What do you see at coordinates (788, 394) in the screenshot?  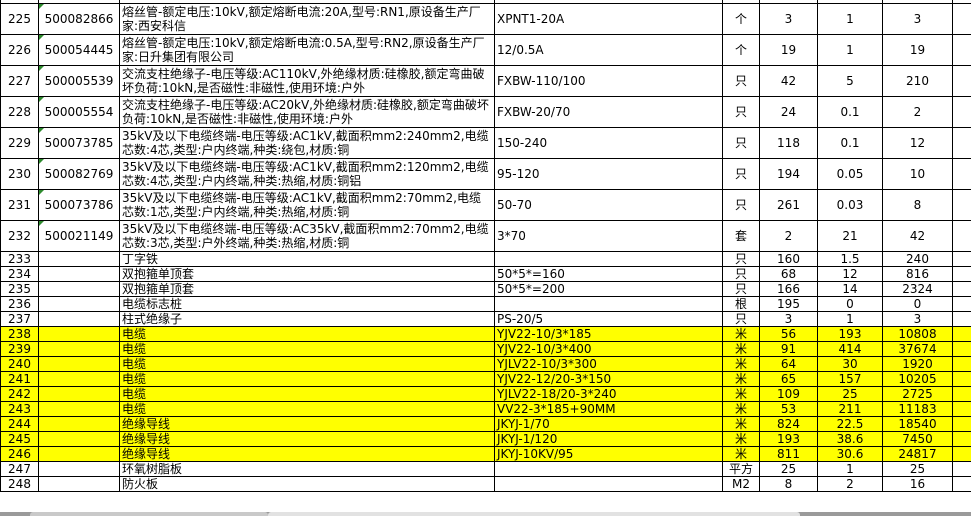 I see `quantity-cell: 109` at bounding box center [788, 394].